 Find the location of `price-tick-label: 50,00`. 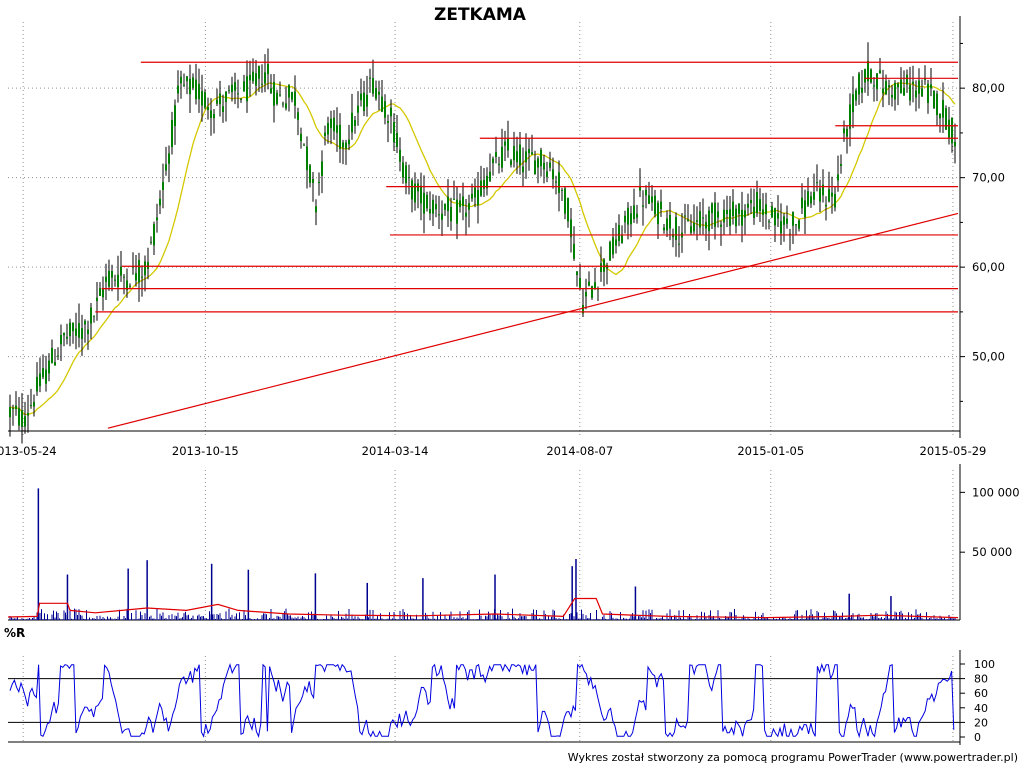

price-tick-label: 50,00 is located at coordinates (988, 357).